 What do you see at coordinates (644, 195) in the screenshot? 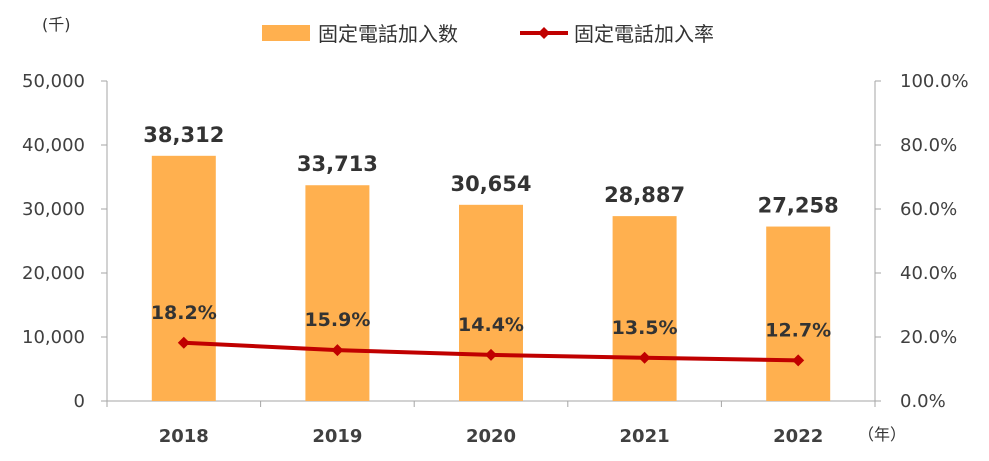
I see `bar-value-label: 28,887` at bounding box center [644, 195].